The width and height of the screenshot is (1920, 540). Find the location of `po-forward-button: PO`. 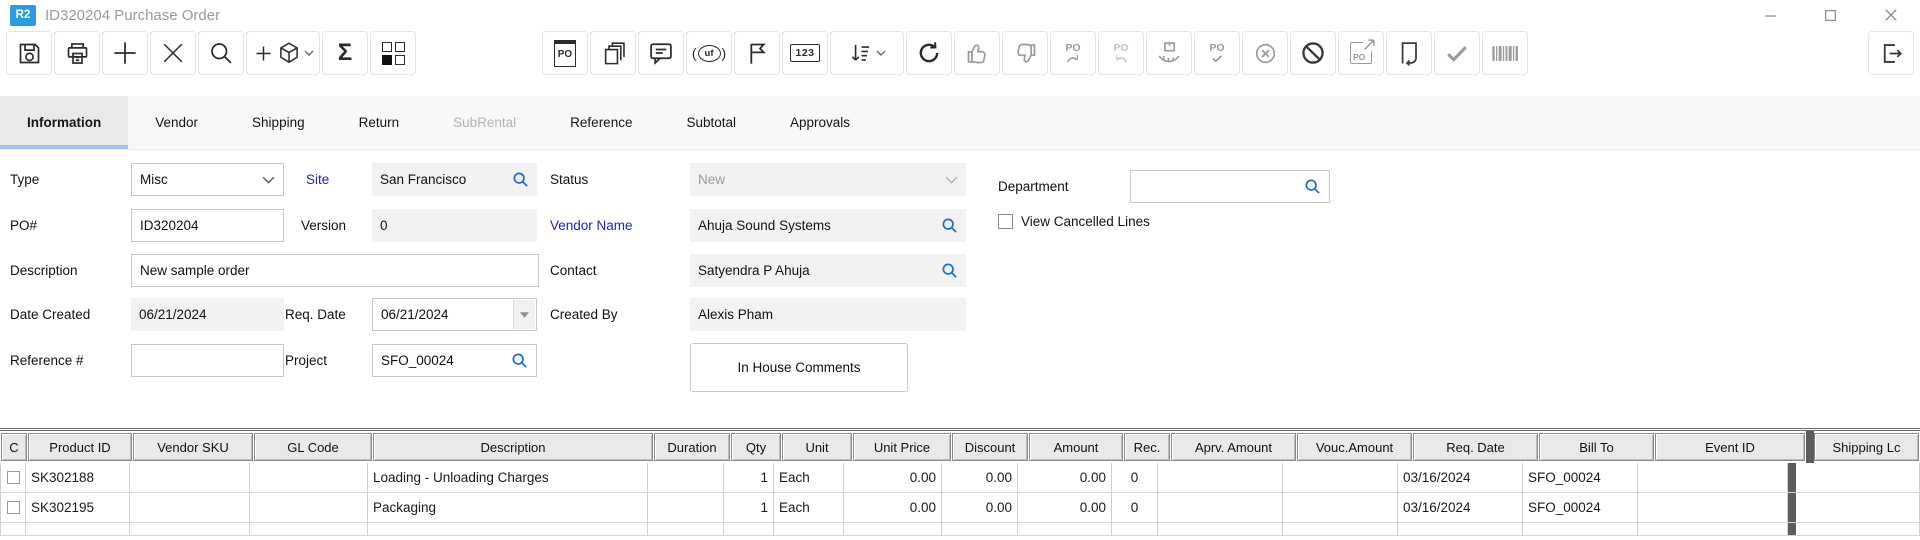

po-forward-button: PO is located at coordinates (1073, 53).